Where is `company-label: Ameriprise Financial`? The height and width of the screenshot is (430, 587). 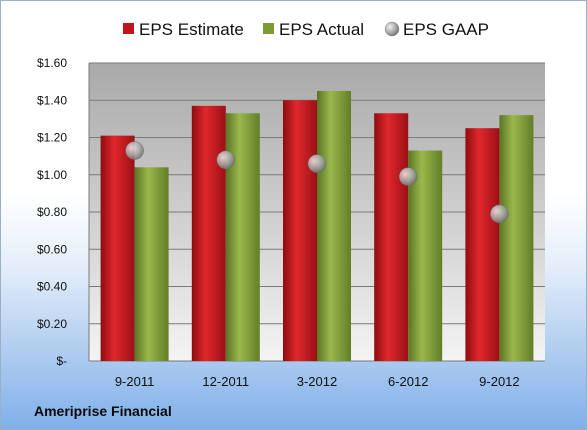 company-label: Ameriprise Financial is located at coordinates (103, 411).